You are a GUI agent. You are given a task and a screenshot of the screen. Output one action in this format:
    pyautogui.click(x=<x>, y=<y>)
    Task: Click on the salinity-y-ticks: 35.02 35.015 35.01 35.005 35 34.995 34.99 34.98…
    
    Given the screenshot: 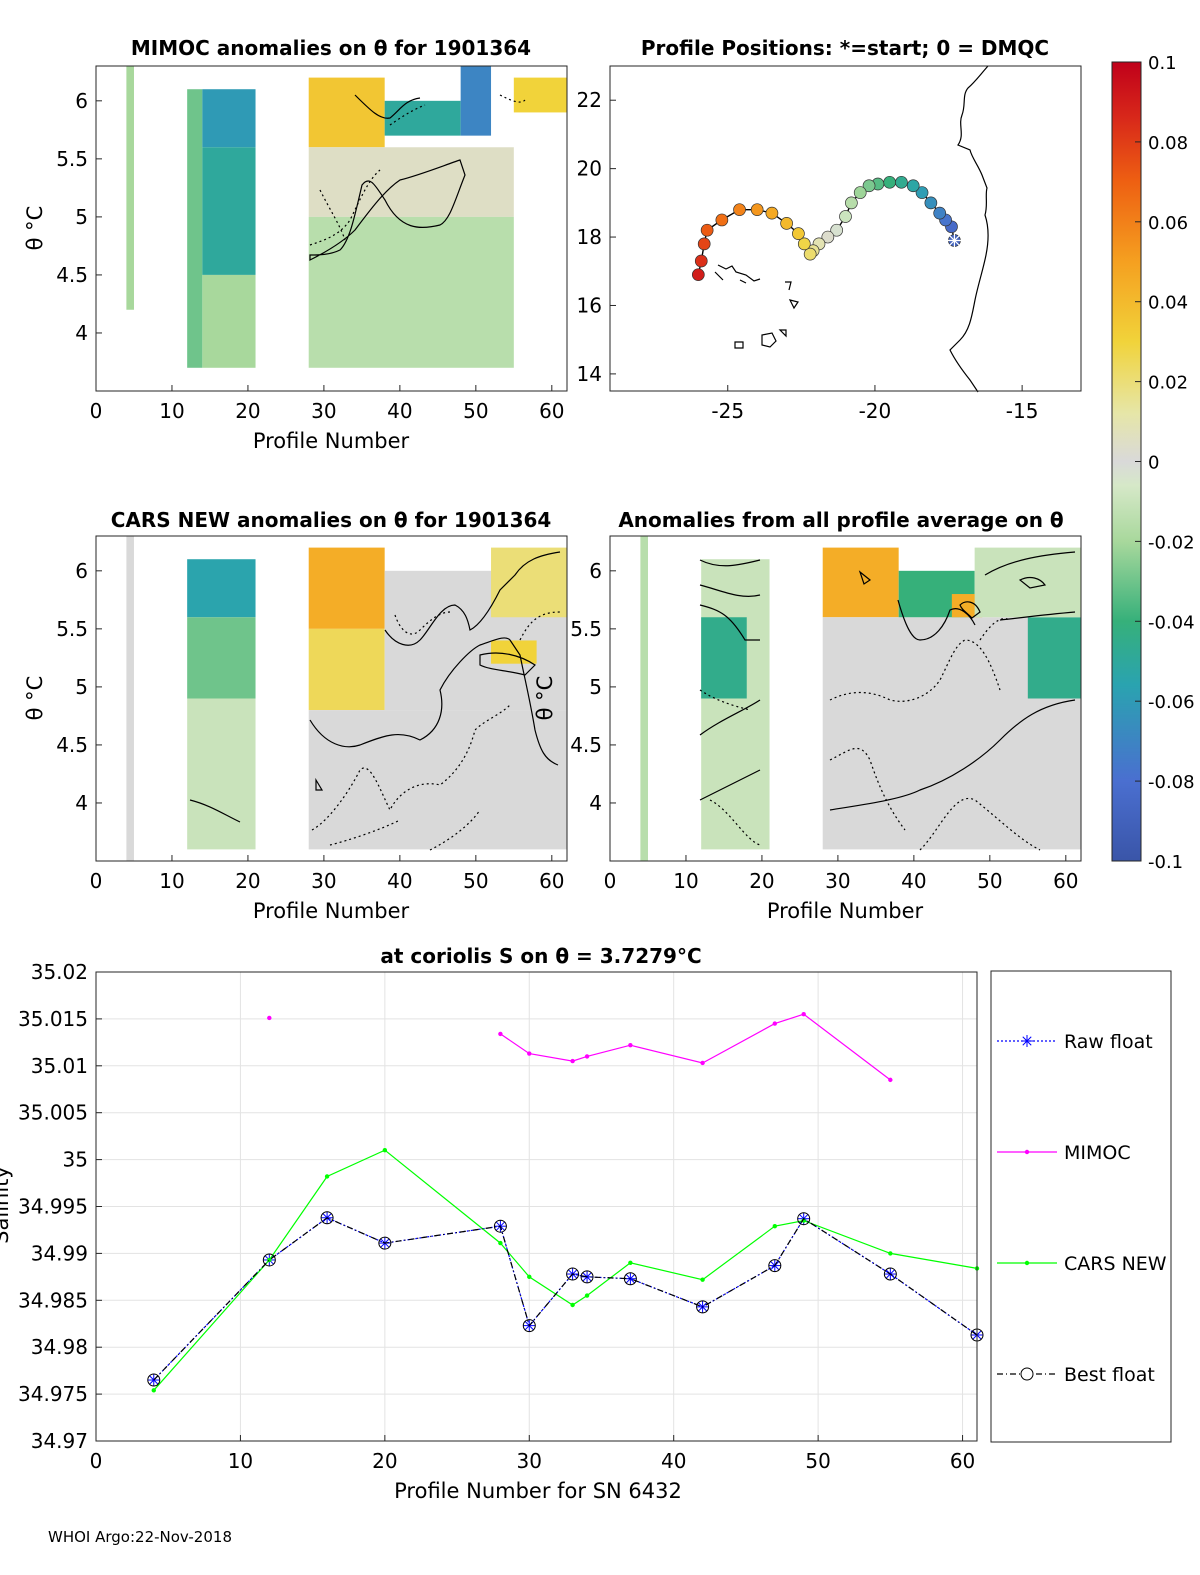 What is the action you would take?
    pyautogui.click(x=60, y=1206)
    